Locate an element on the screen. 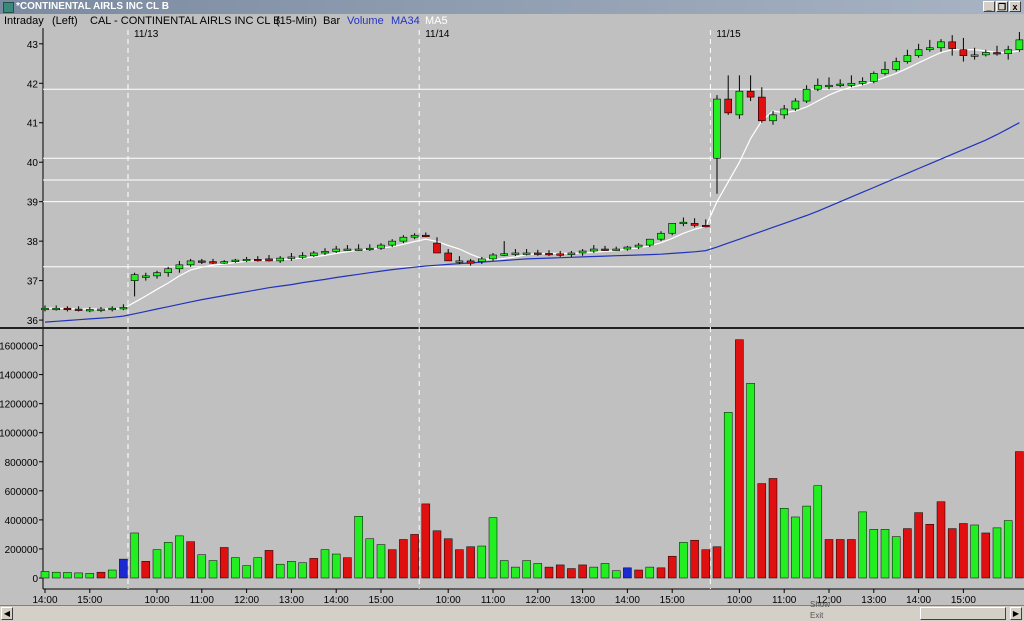 This screenshot has height=621, width=1024. time-tick-label: 15:00 is located at coordinates (672, 600).